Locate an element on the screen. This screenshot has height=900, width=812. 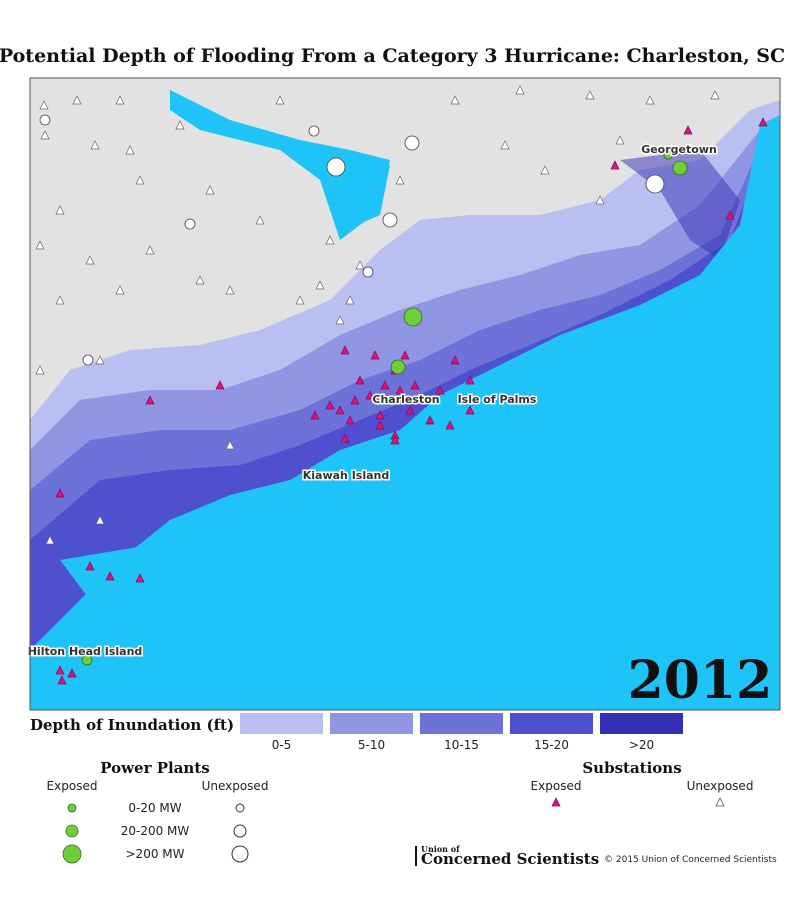
sub-exposed-icon is located at coordinates (556, 802).